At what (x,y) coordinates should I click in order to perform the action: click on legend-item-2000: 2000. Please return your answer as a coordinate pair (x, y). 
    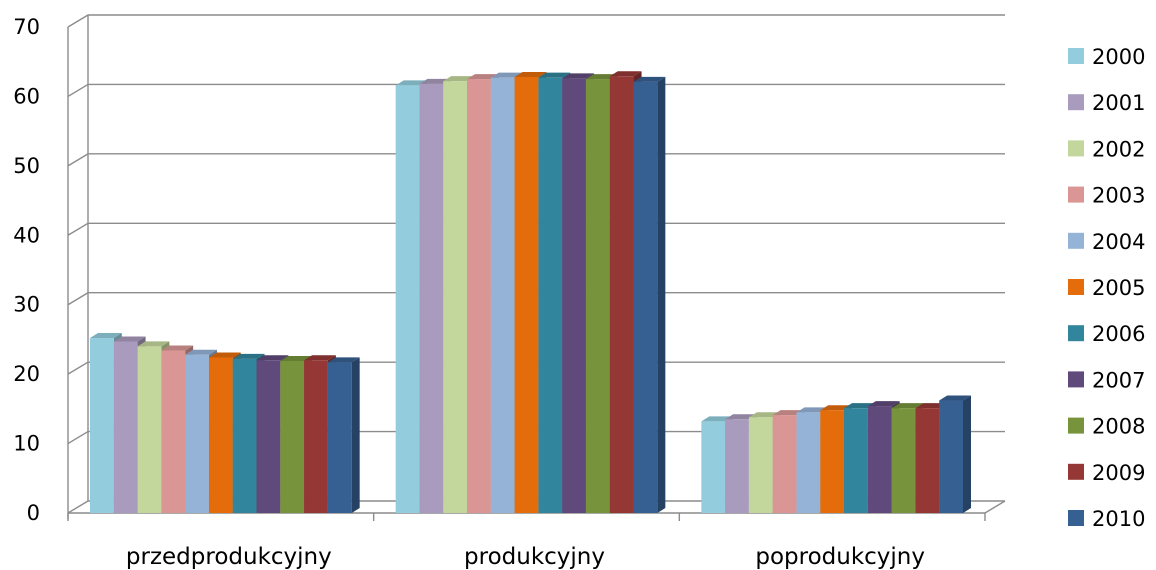
    Looking at the image, I should click on (1106, 57).